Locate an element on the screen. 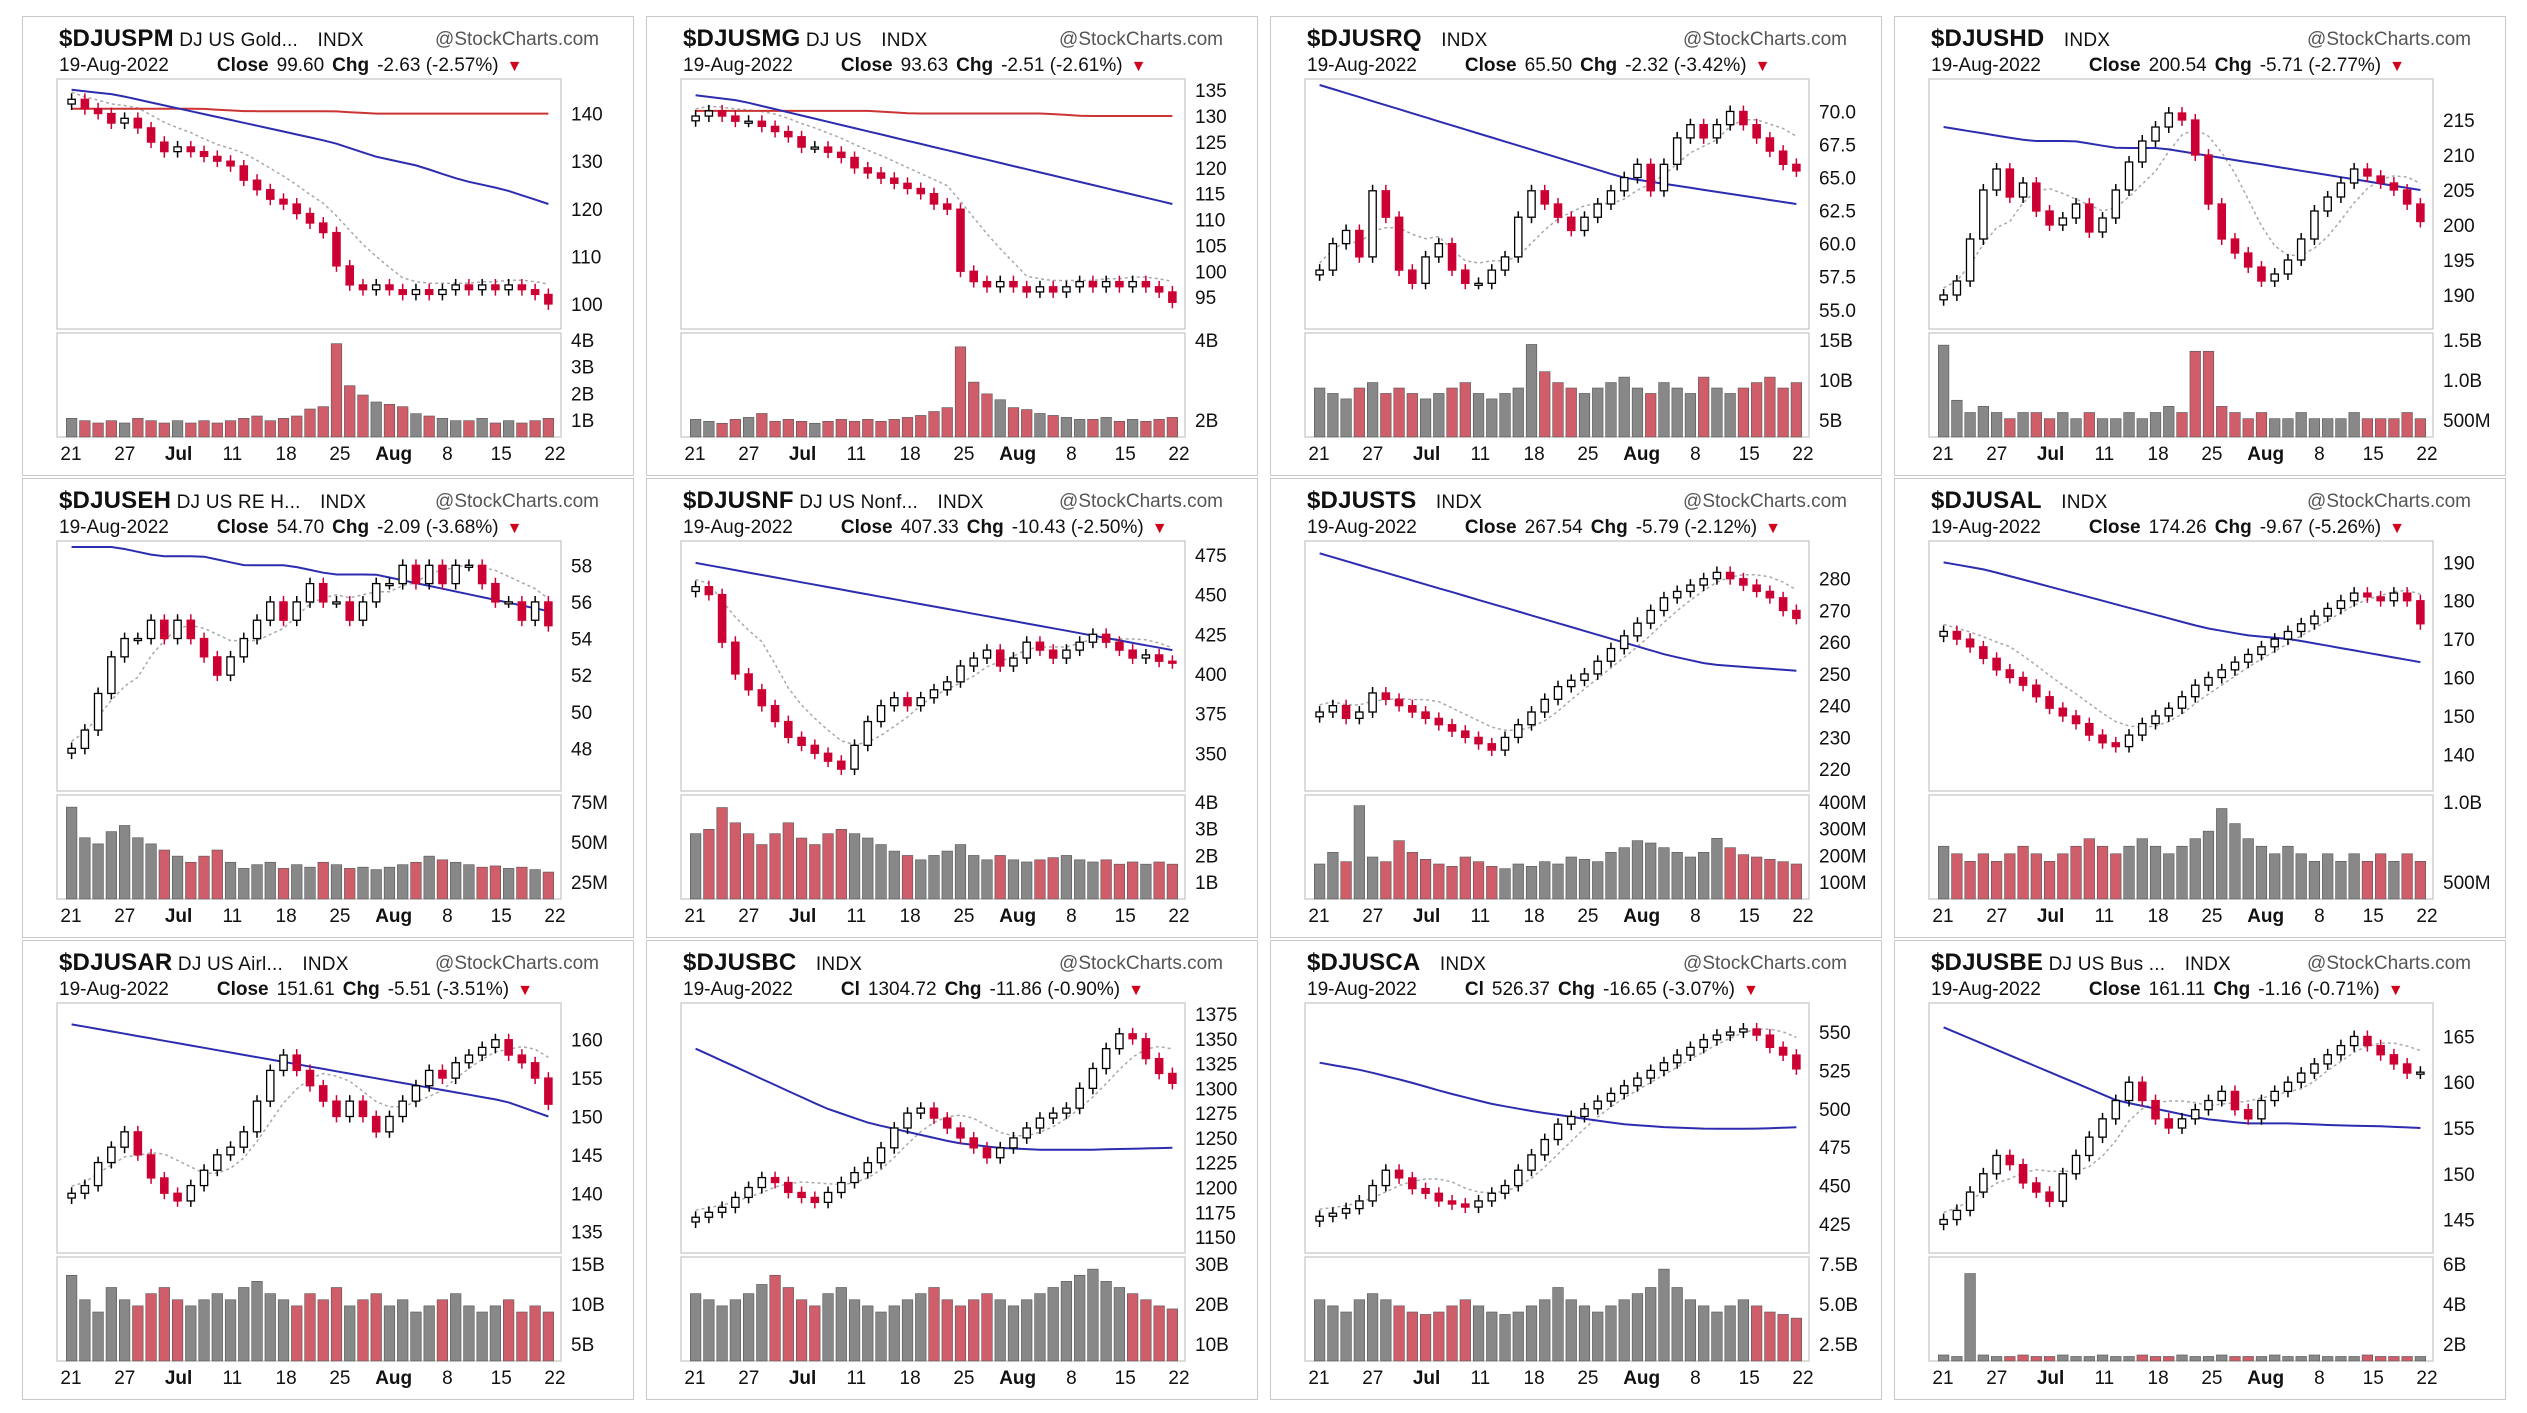 This screenshot has height=1413, width=2527. price-tick-label: 140 is located at coordinates (587, 115).